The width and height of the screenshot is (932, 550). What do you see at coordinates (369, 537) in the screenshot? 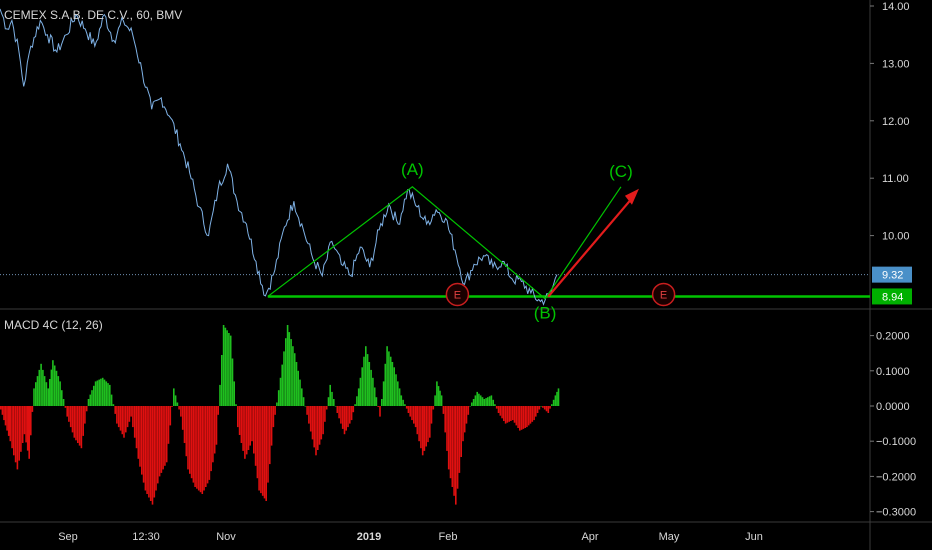
I see `time-tick-label: 2019` at bounding box center [369, 537].